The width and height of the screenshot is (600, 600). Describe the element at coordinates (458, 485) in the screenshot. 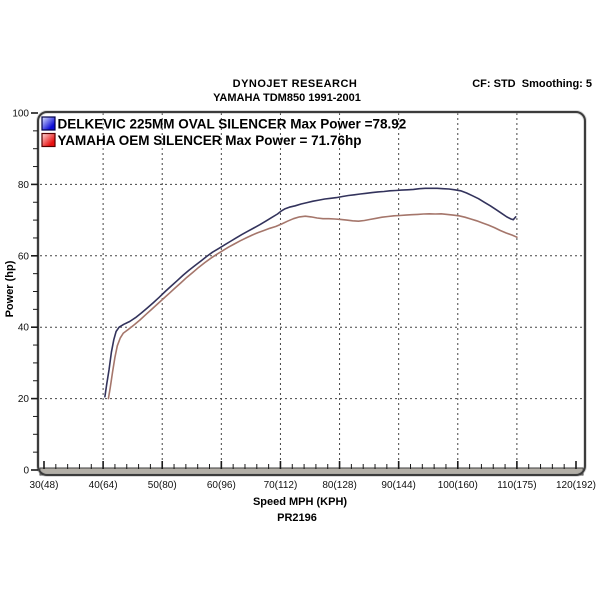

I see `x-tick-label: 100(160)` at that location.